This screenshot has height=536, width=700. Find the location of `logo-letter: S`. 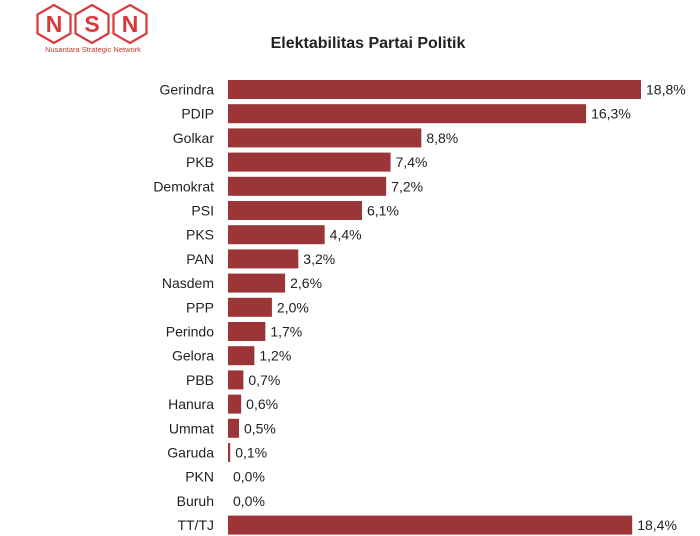

logo-letter: S is located at coordinates (91, 24).